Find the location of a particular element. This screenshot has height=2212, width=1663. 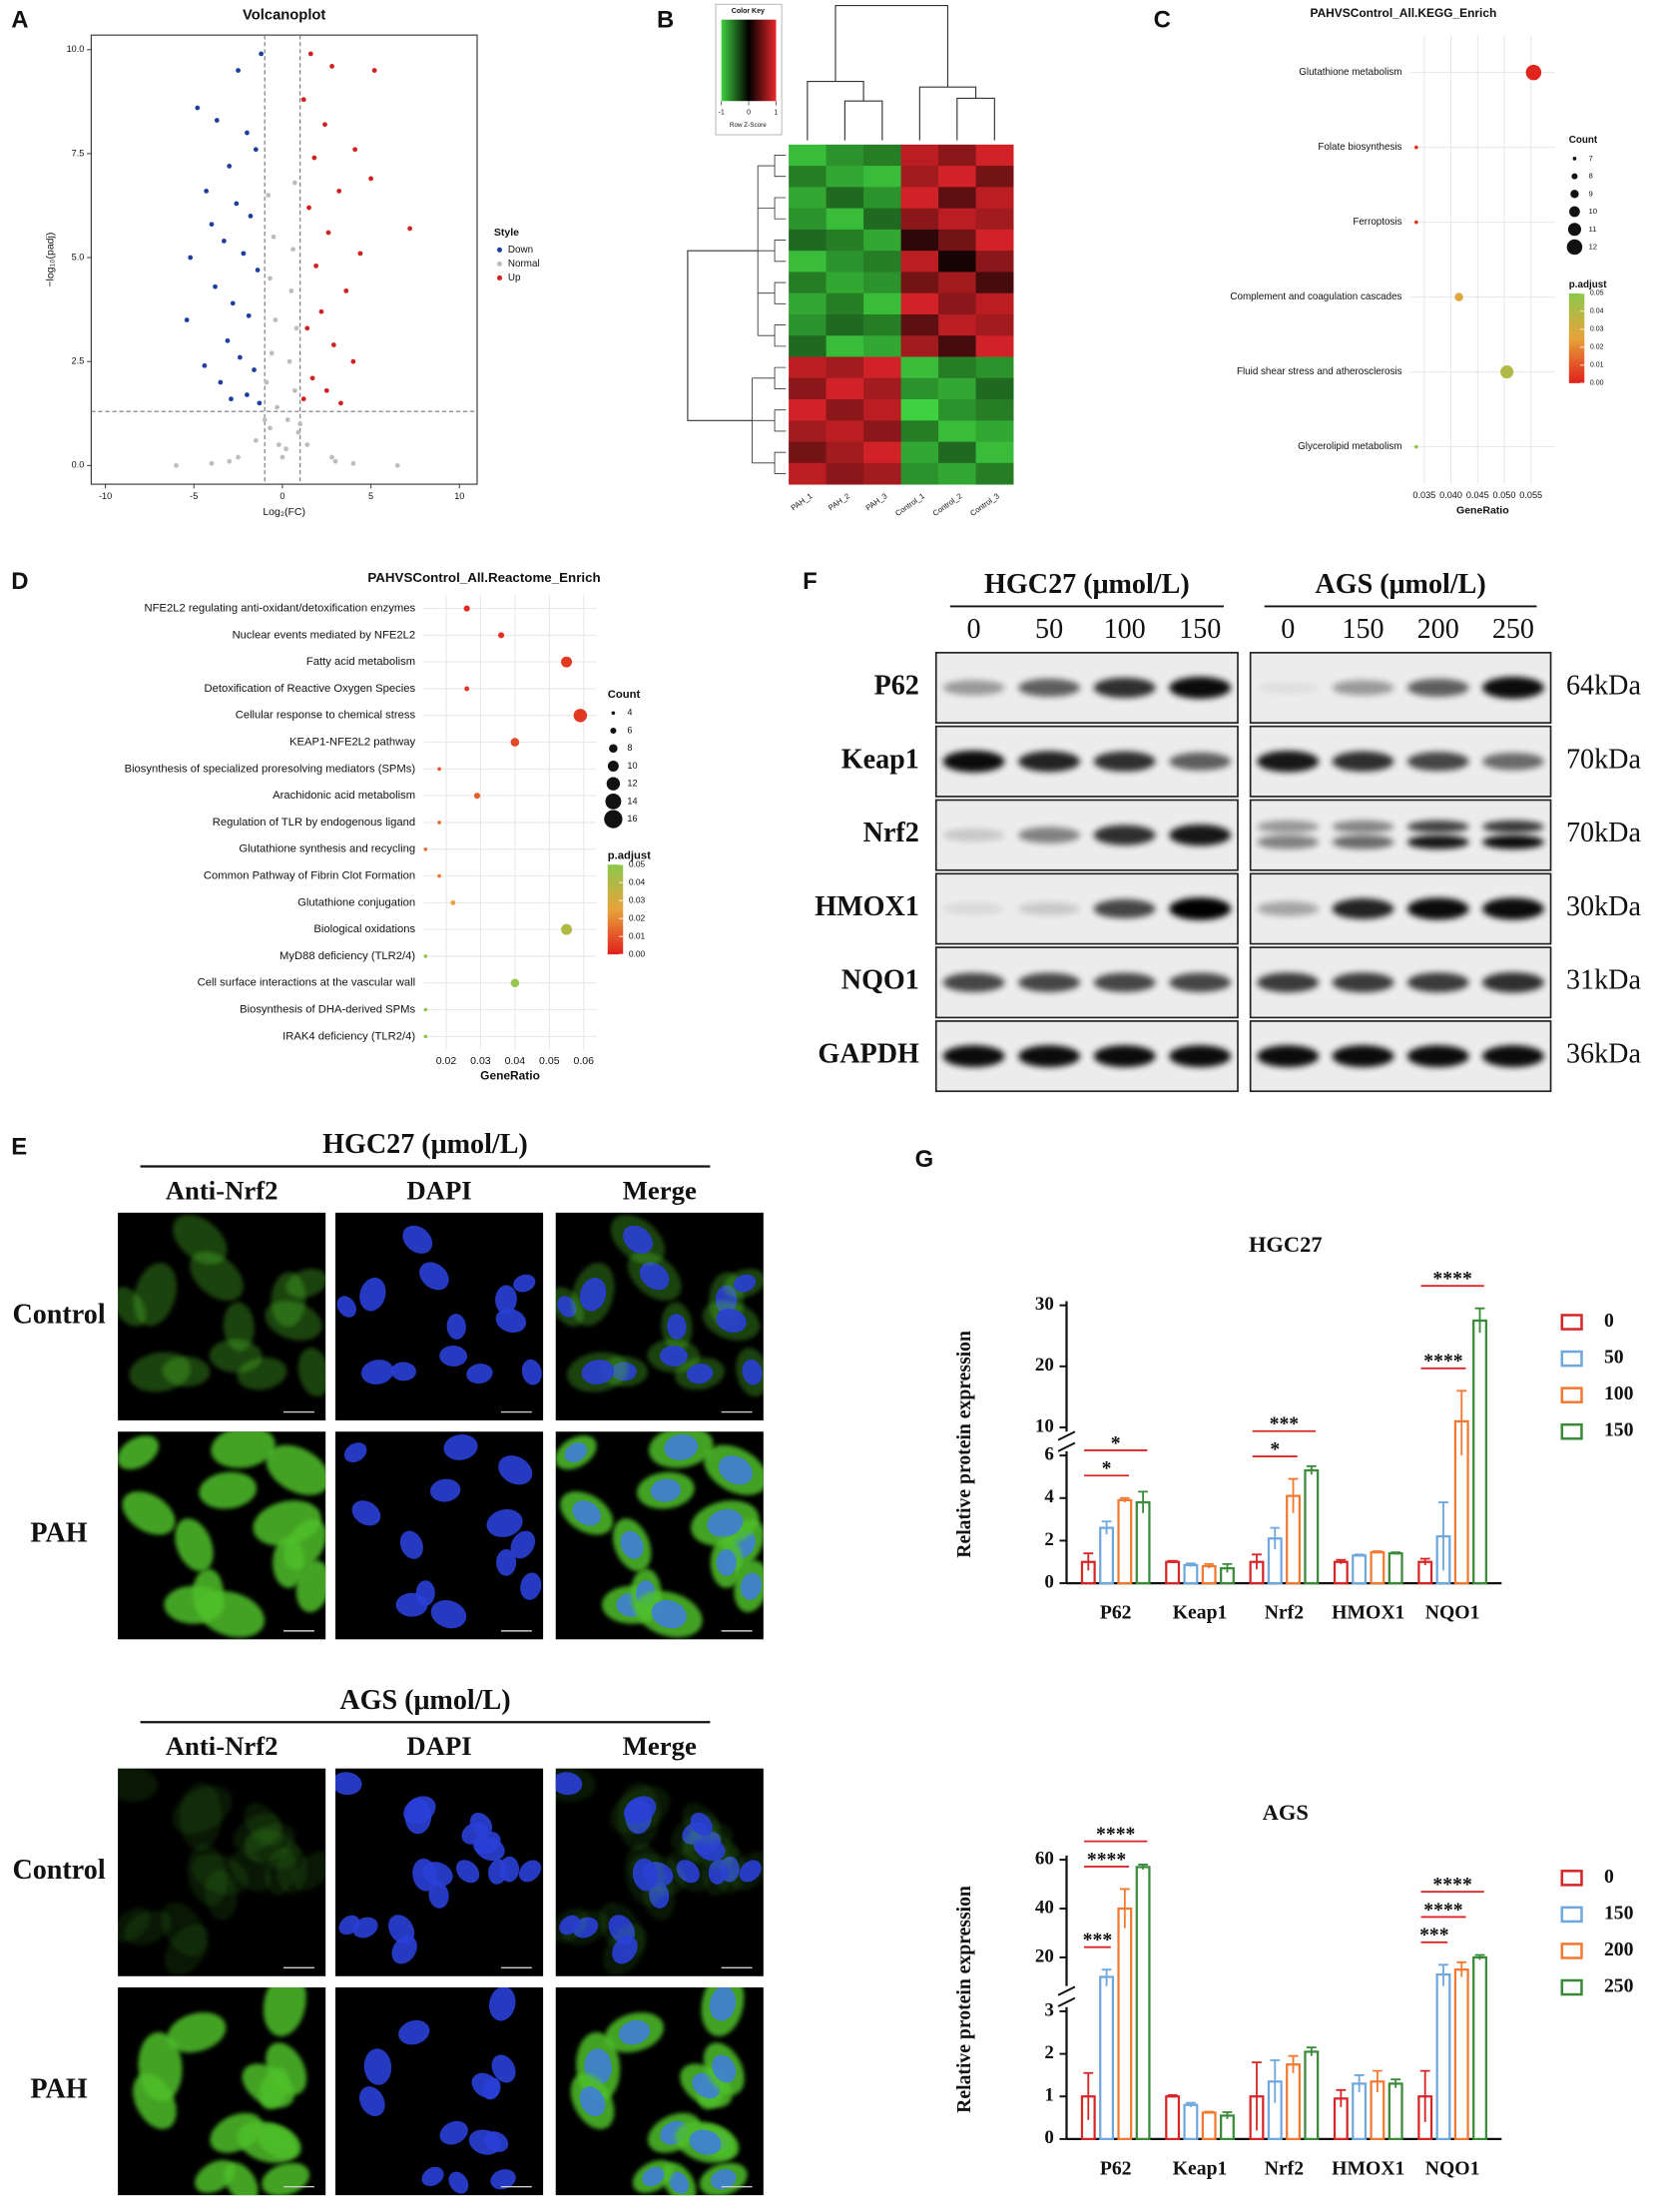

legend-label: 12 is located at coordinates (632, 784).